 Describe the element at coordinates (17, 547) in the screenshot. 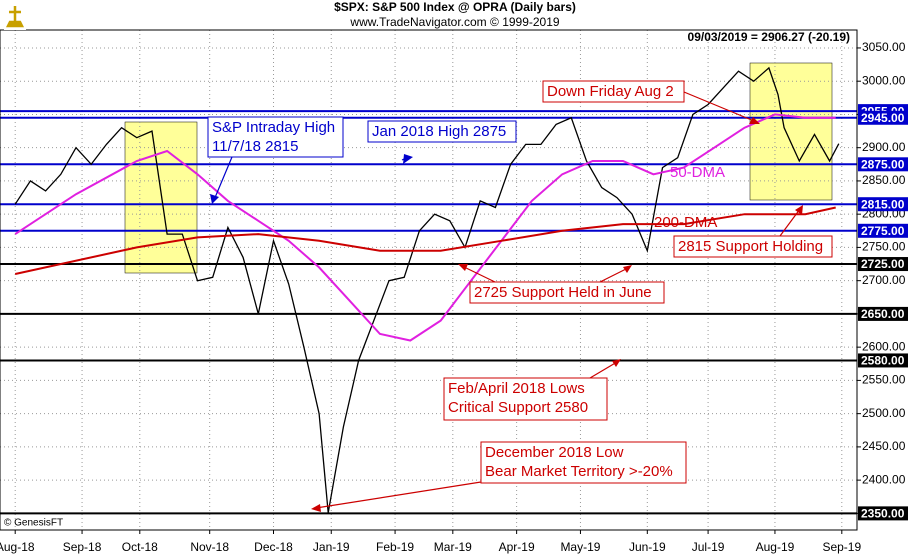

I see `x-tick-label: Aug-18` at that location.